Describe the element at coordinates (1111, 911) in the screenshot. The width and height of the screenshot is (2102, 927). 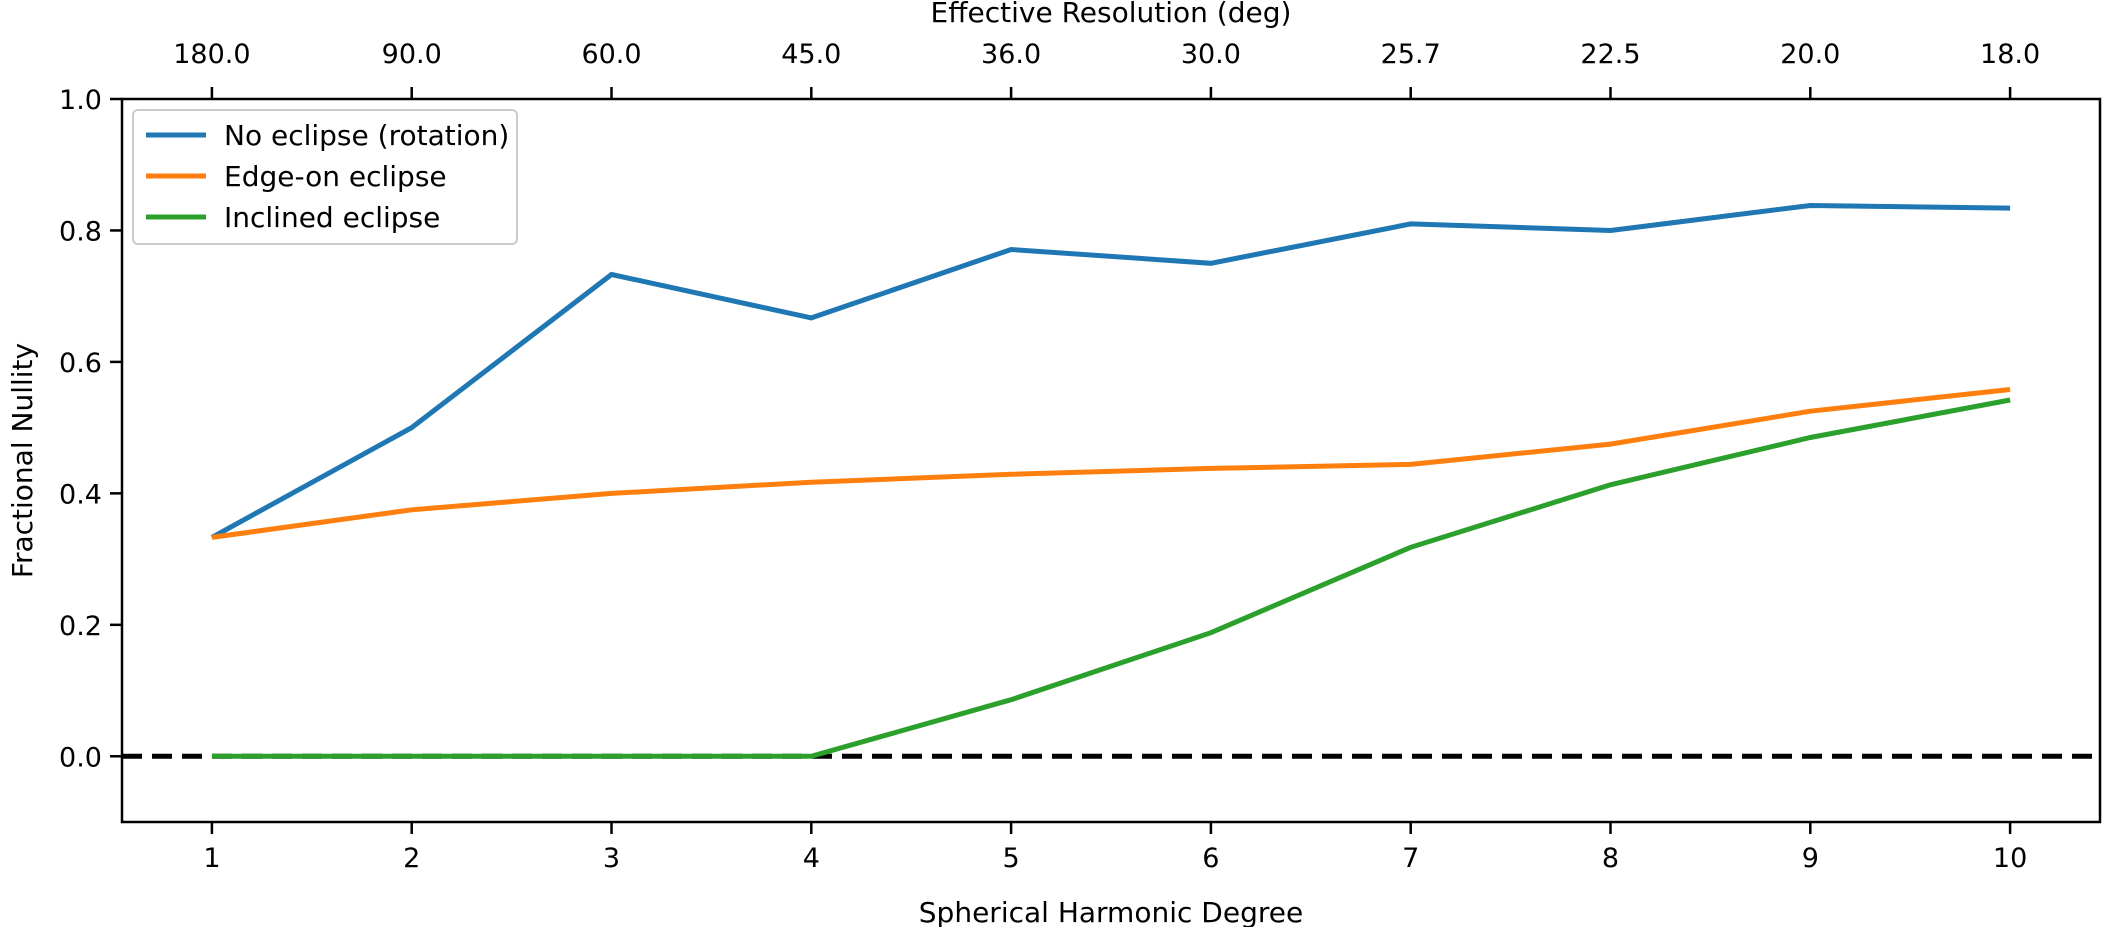
I see `x-axis-label: Spherical Harmonic Degree` at that location.